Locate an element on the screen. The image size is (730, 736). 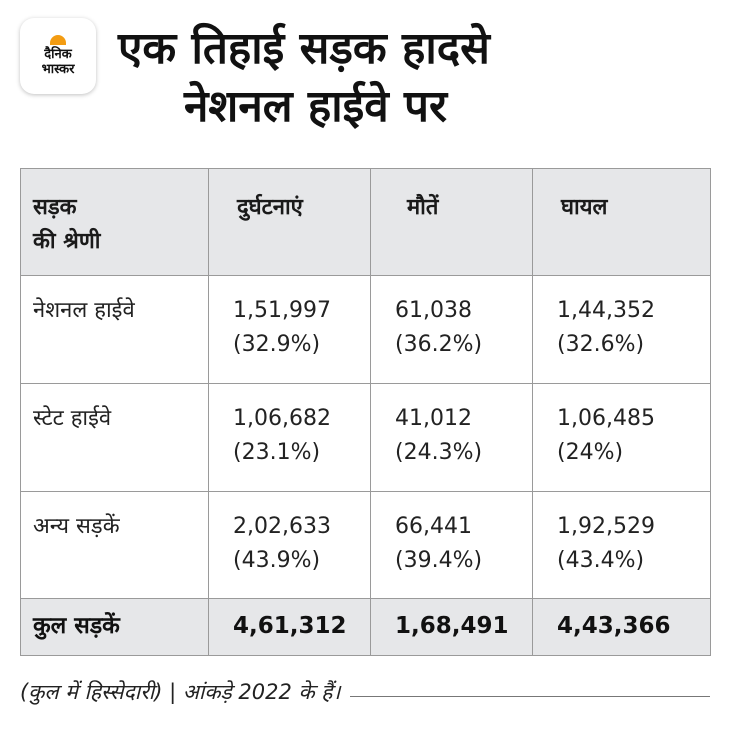
injured-value: 1,92,529 is located at coordinates (606, 526).